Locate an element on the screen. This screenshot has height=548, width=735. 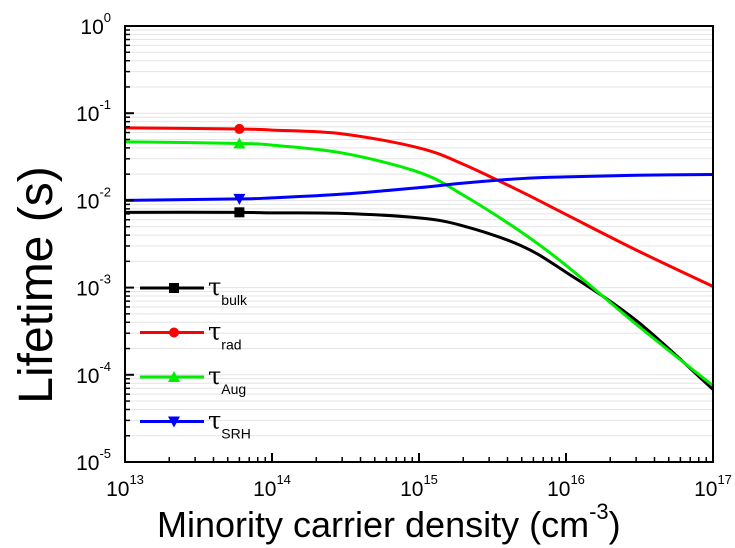
legend: τbulk τrad τAug τSRH is located at coordinates (195, 357).